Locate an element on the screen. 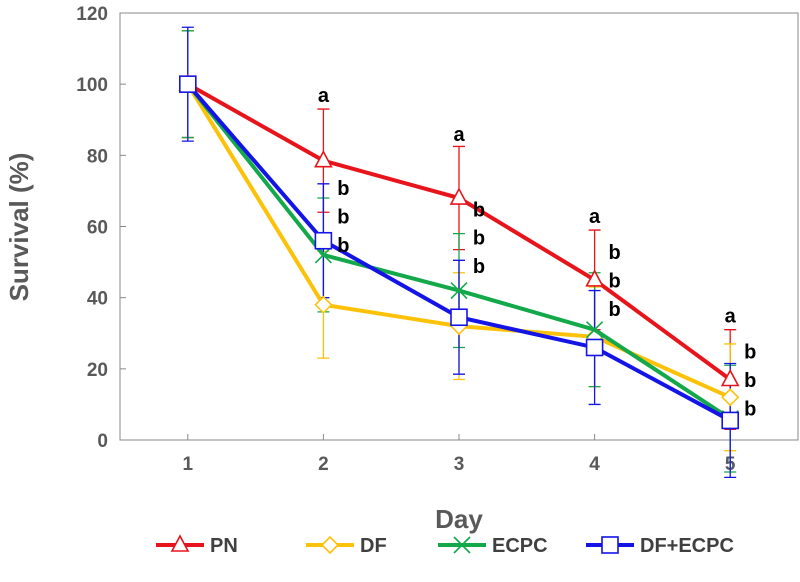 The height and width of the screenshot is (582, 800). y-tick-label: 120 is located at coordinates (92, 14).